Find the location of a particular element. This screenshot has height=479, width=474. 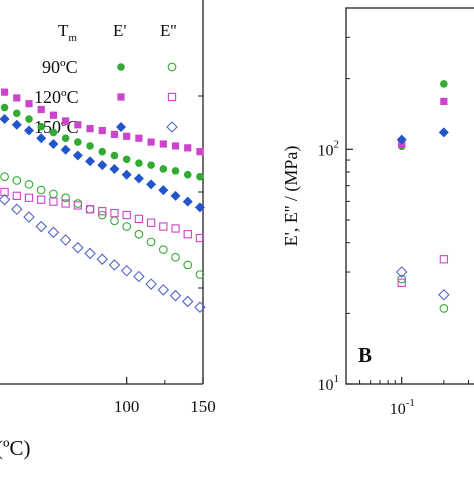

legend-row-90: 90ºC is located at coordinates (60, 67).